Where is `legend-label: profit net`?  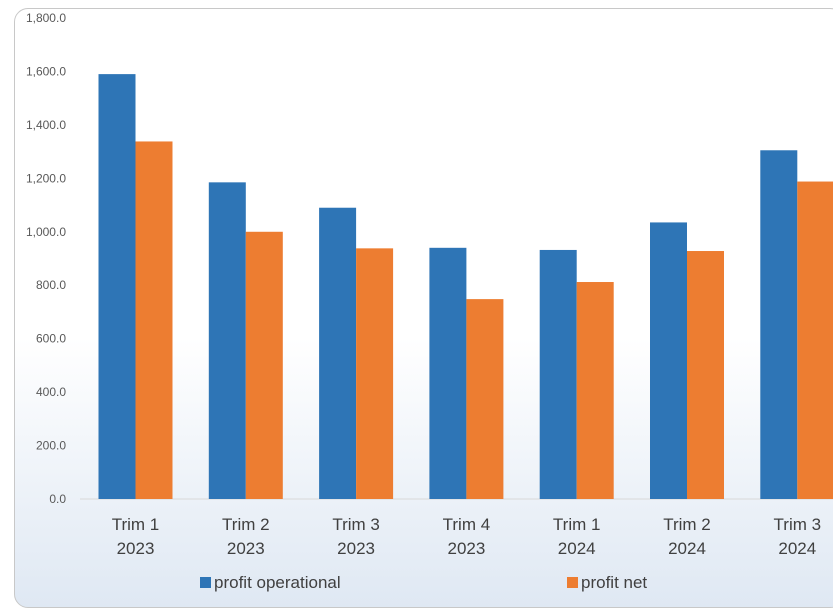
legend-label: profit net is located at coordinates (614, 582).